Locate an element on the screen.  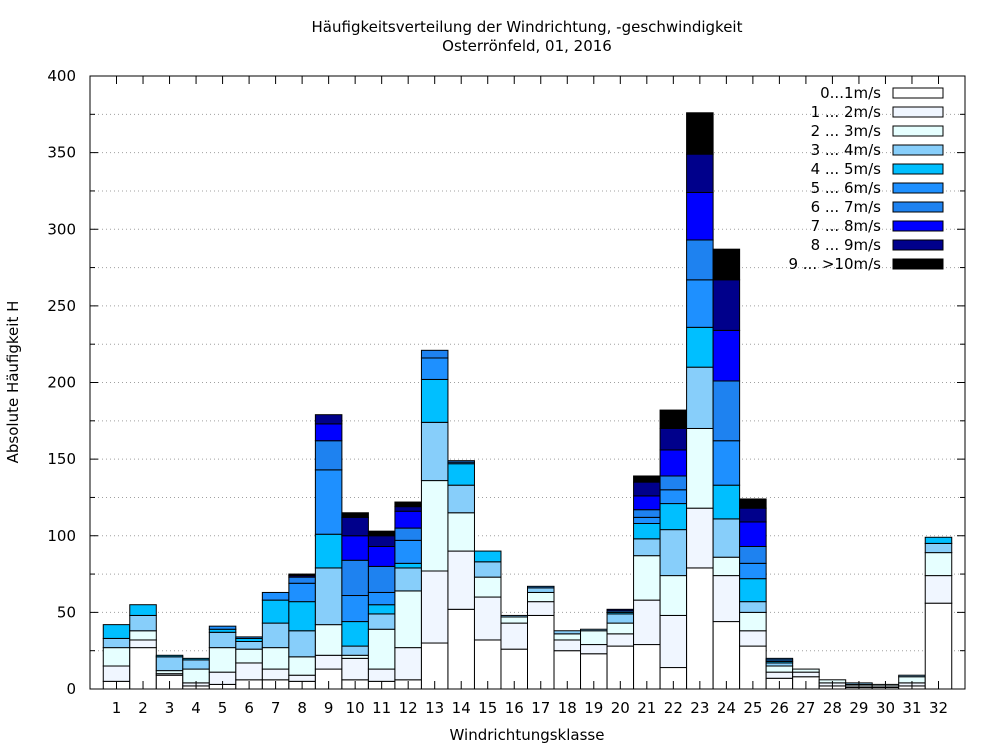
x-tick-label: 7 is located at coordinates (276, 708).